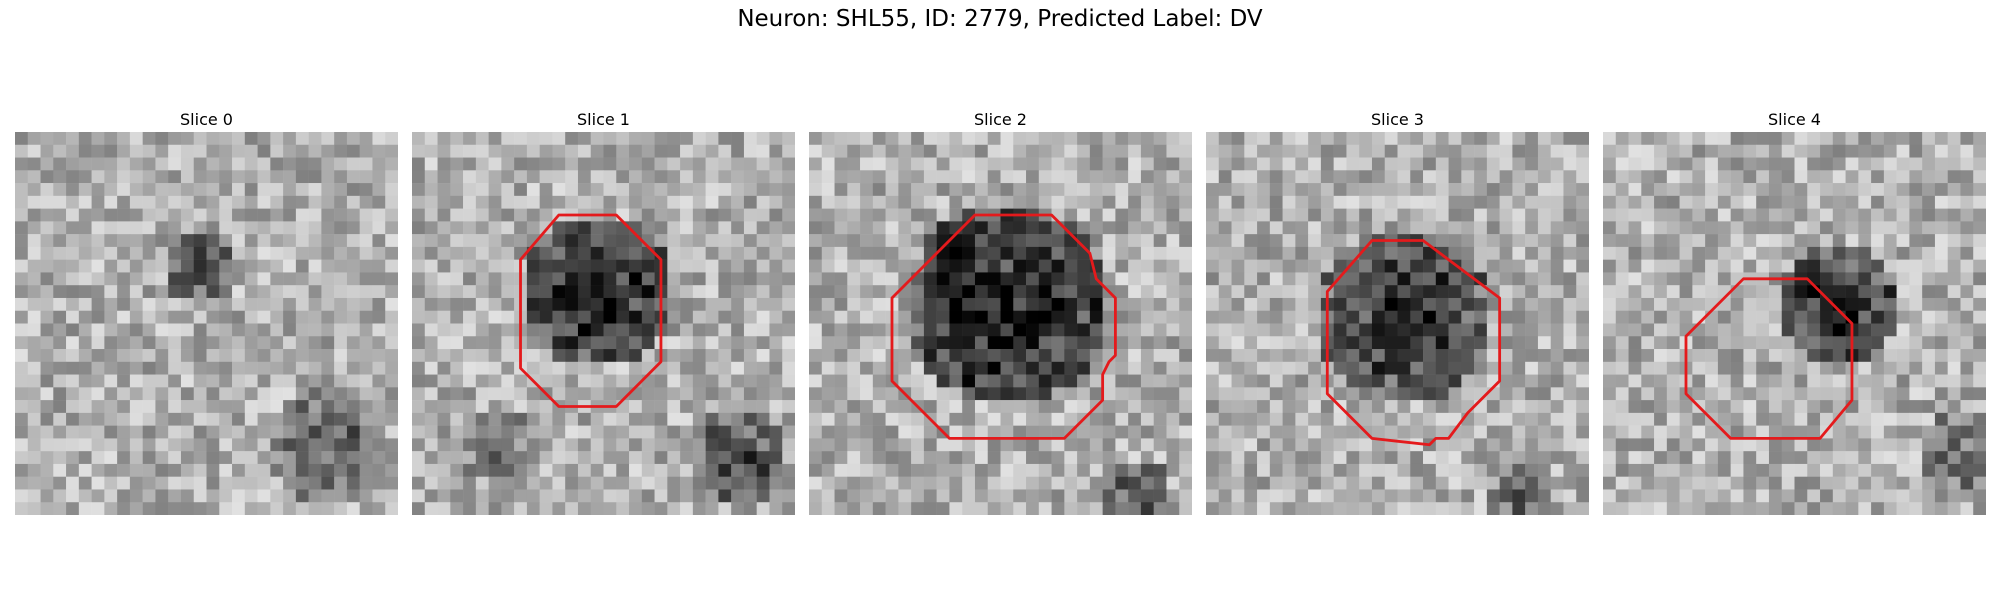 This screenshot has width=2000, height=600. I want to click on slice-panel-1: Slice 1, so click(603, 311).